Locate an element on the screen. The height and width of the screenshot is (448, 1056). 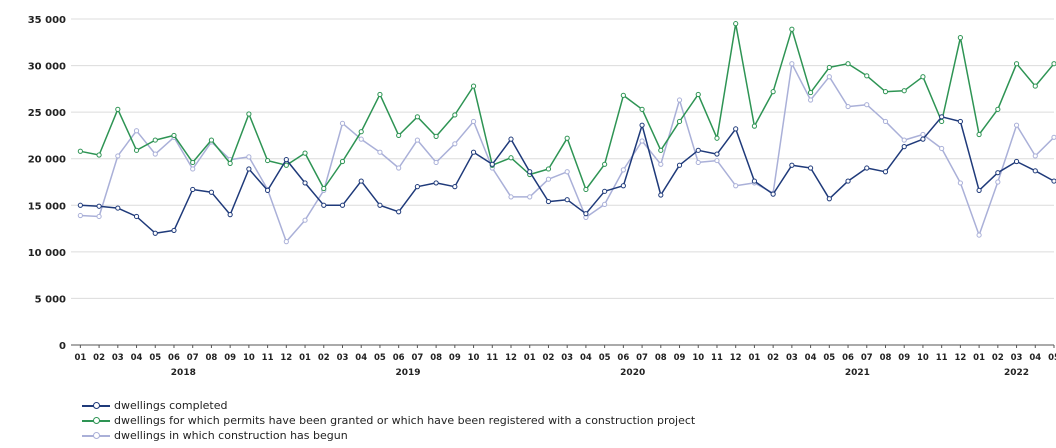
x-tick-label: 11 is located at coordinates (492, 358).